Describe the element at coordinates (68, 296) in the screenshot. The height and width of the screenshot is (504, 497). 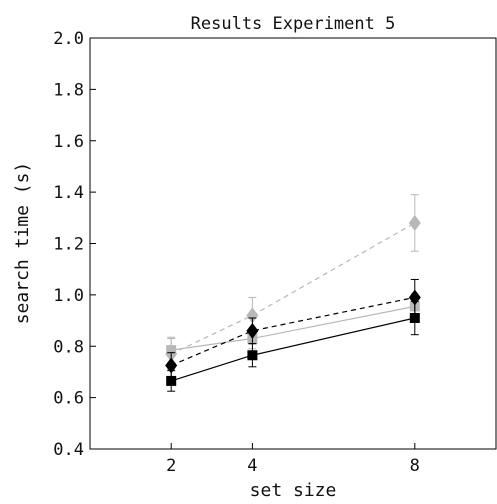
I see `y-tick-label: 1.0` at that location.